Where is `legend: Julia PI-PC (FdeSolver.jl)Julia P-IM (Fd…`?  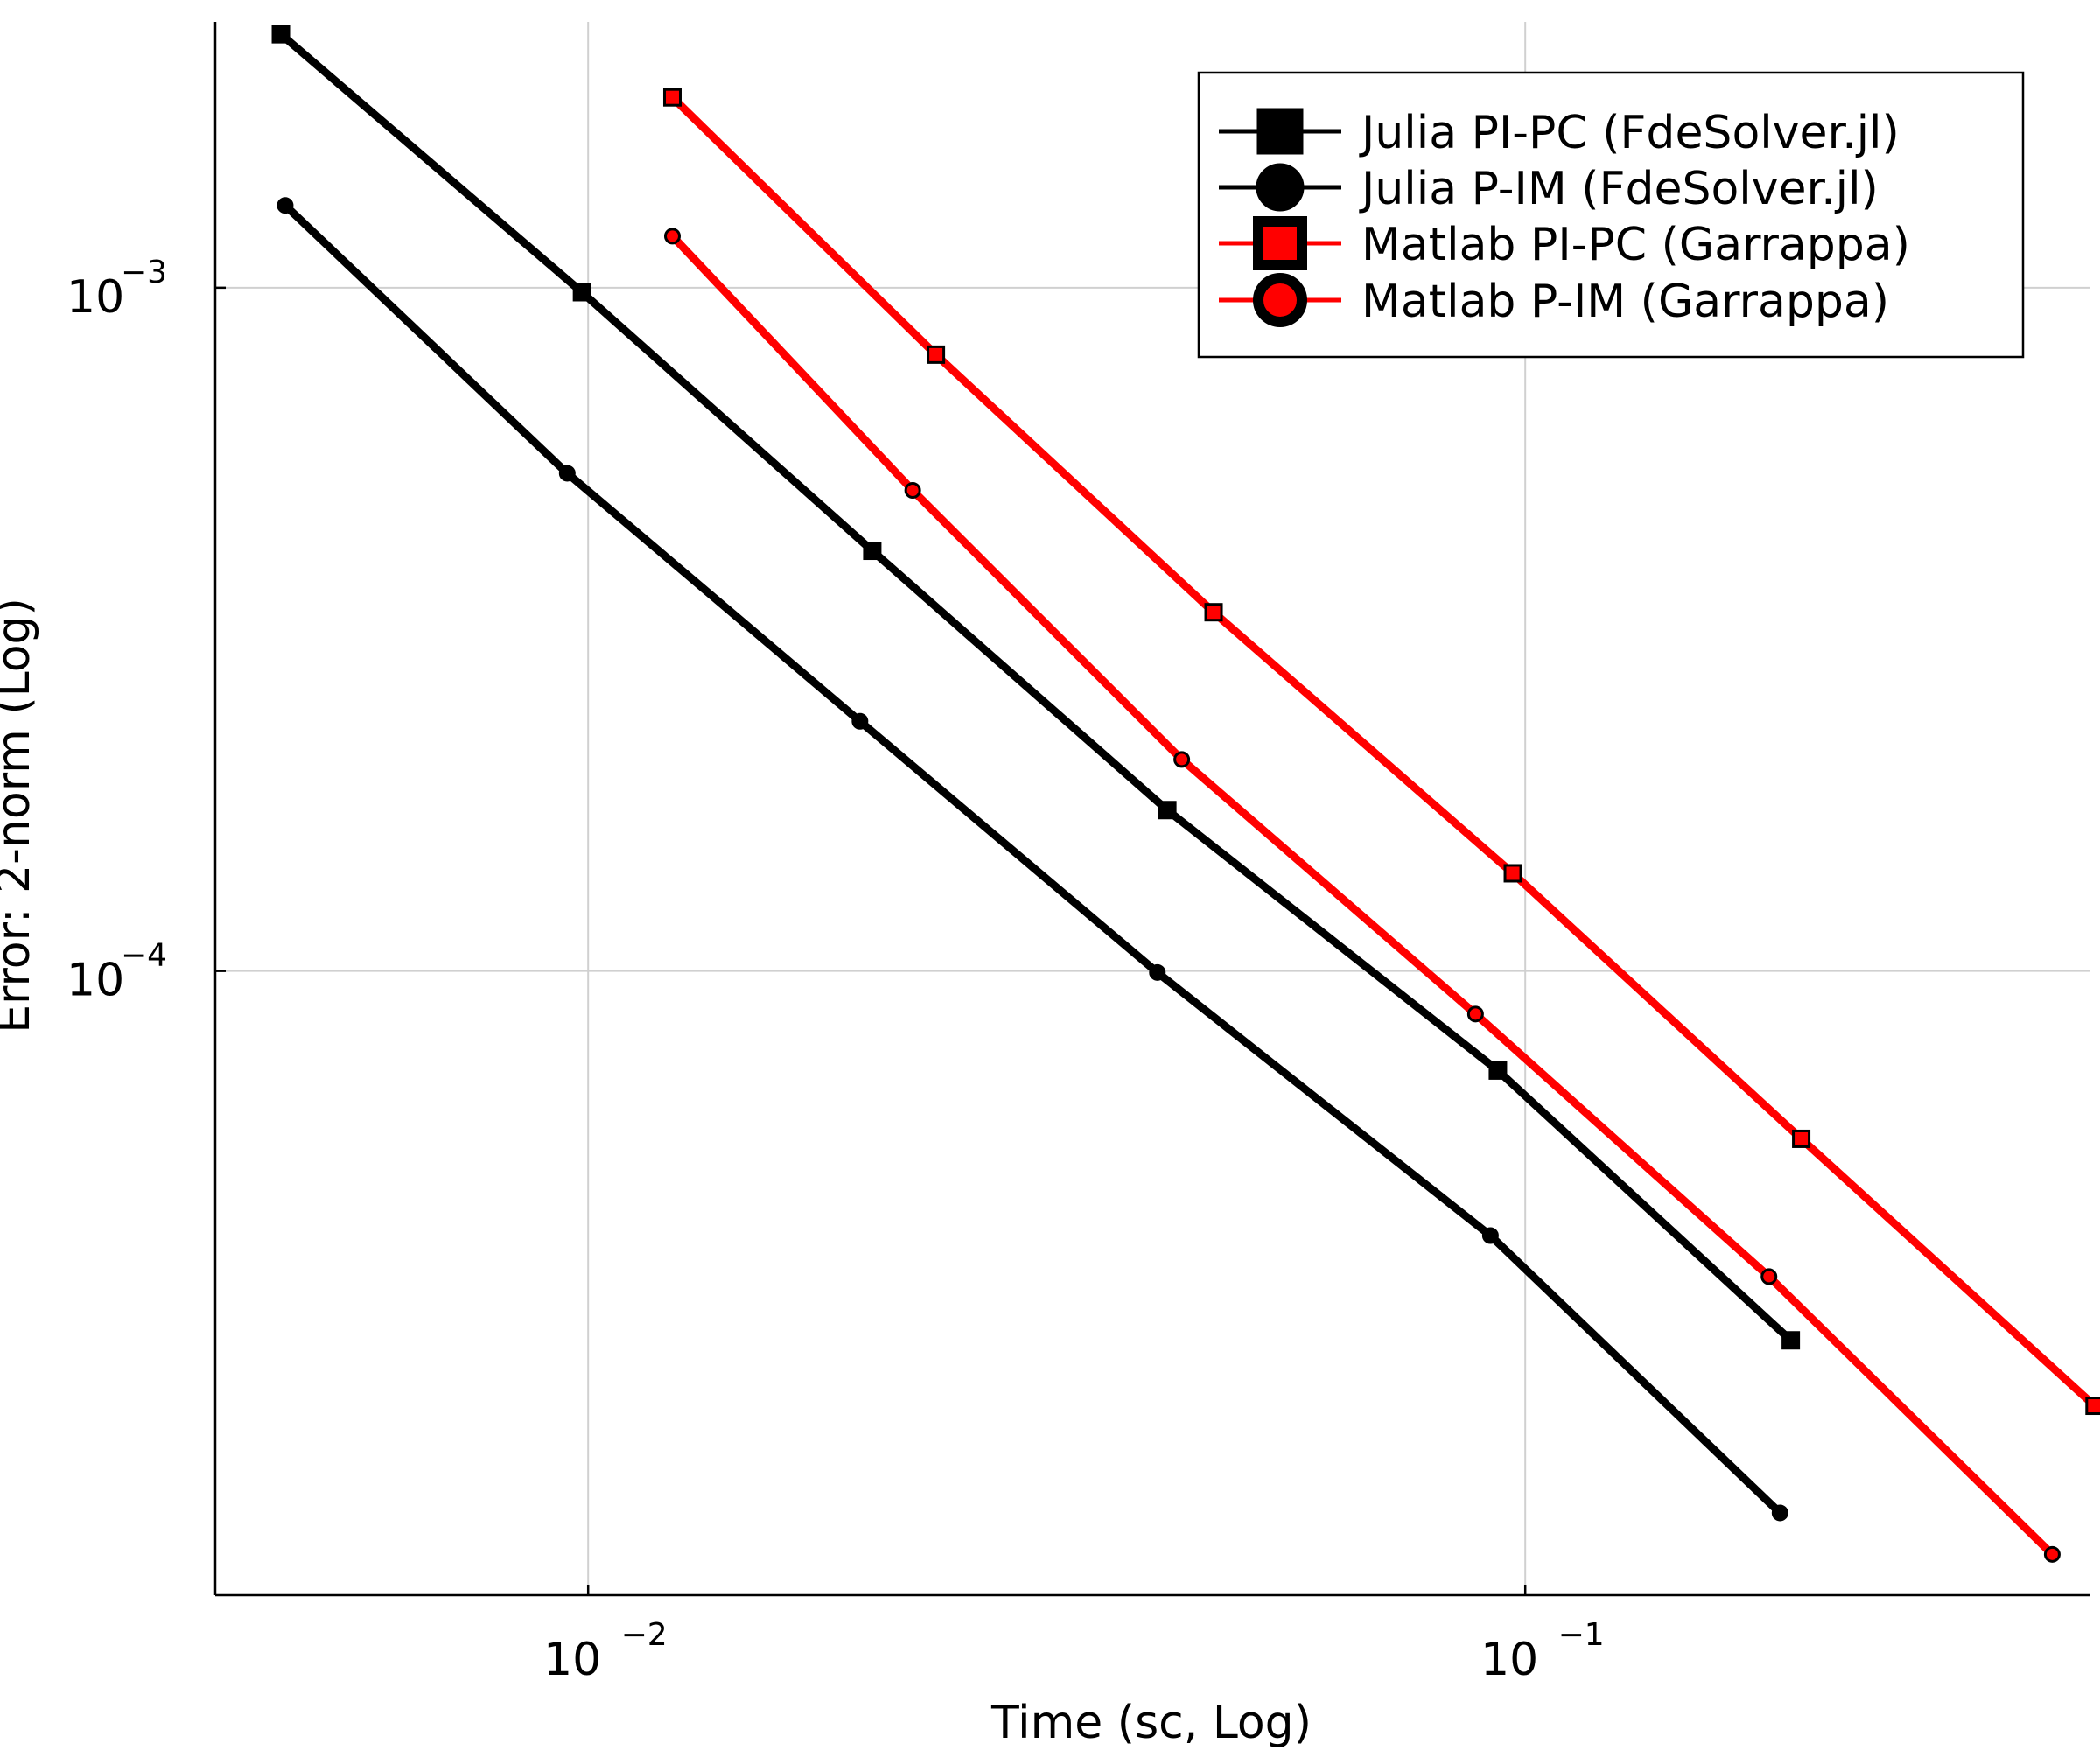
legend: Julia PI-PC (FdeSolver.jl)Julia P-IM (Fd… is located at coordinates (1611, 215).